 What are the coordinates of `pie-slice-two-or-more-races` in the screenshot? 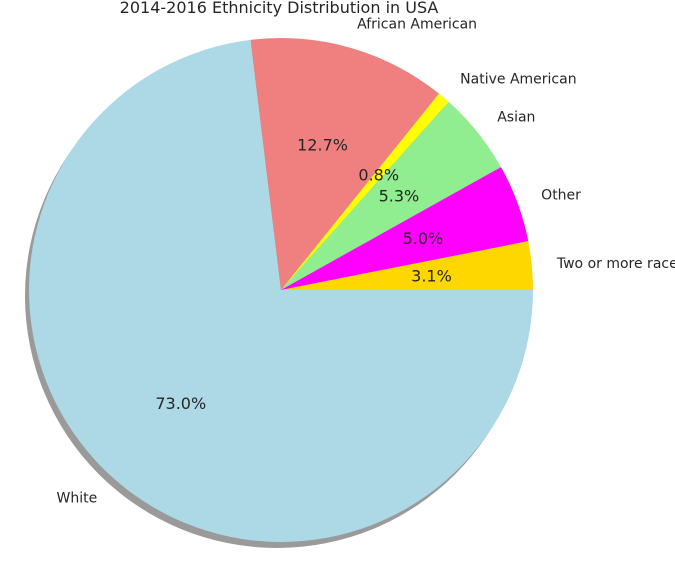 It's located at (407, 265).